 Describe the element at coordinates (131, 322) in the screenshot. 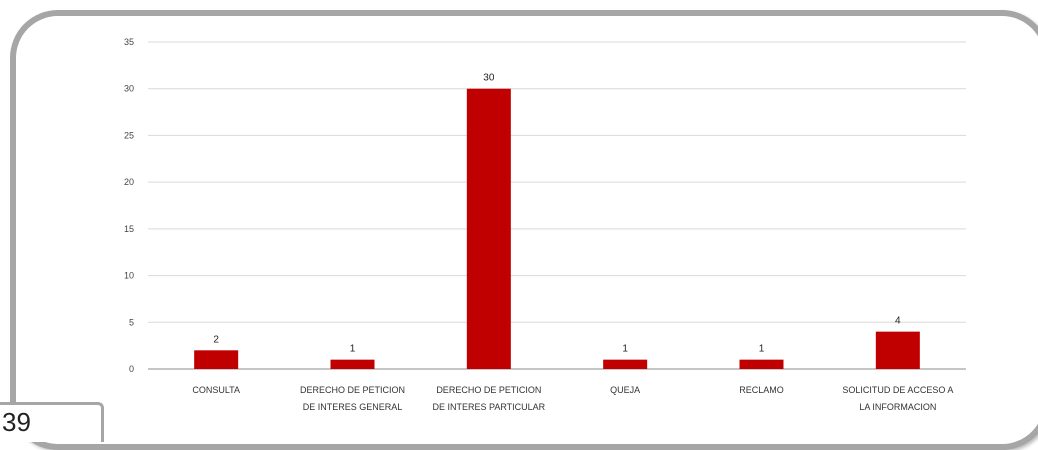

I see `y-tick-label: 5` at that location.